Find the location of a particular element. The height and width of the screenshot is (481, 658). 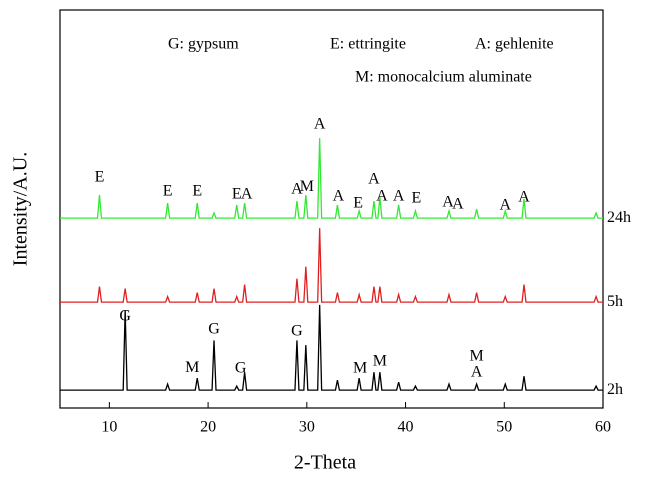

series-label: 24h is located at coordinates (619, 217).